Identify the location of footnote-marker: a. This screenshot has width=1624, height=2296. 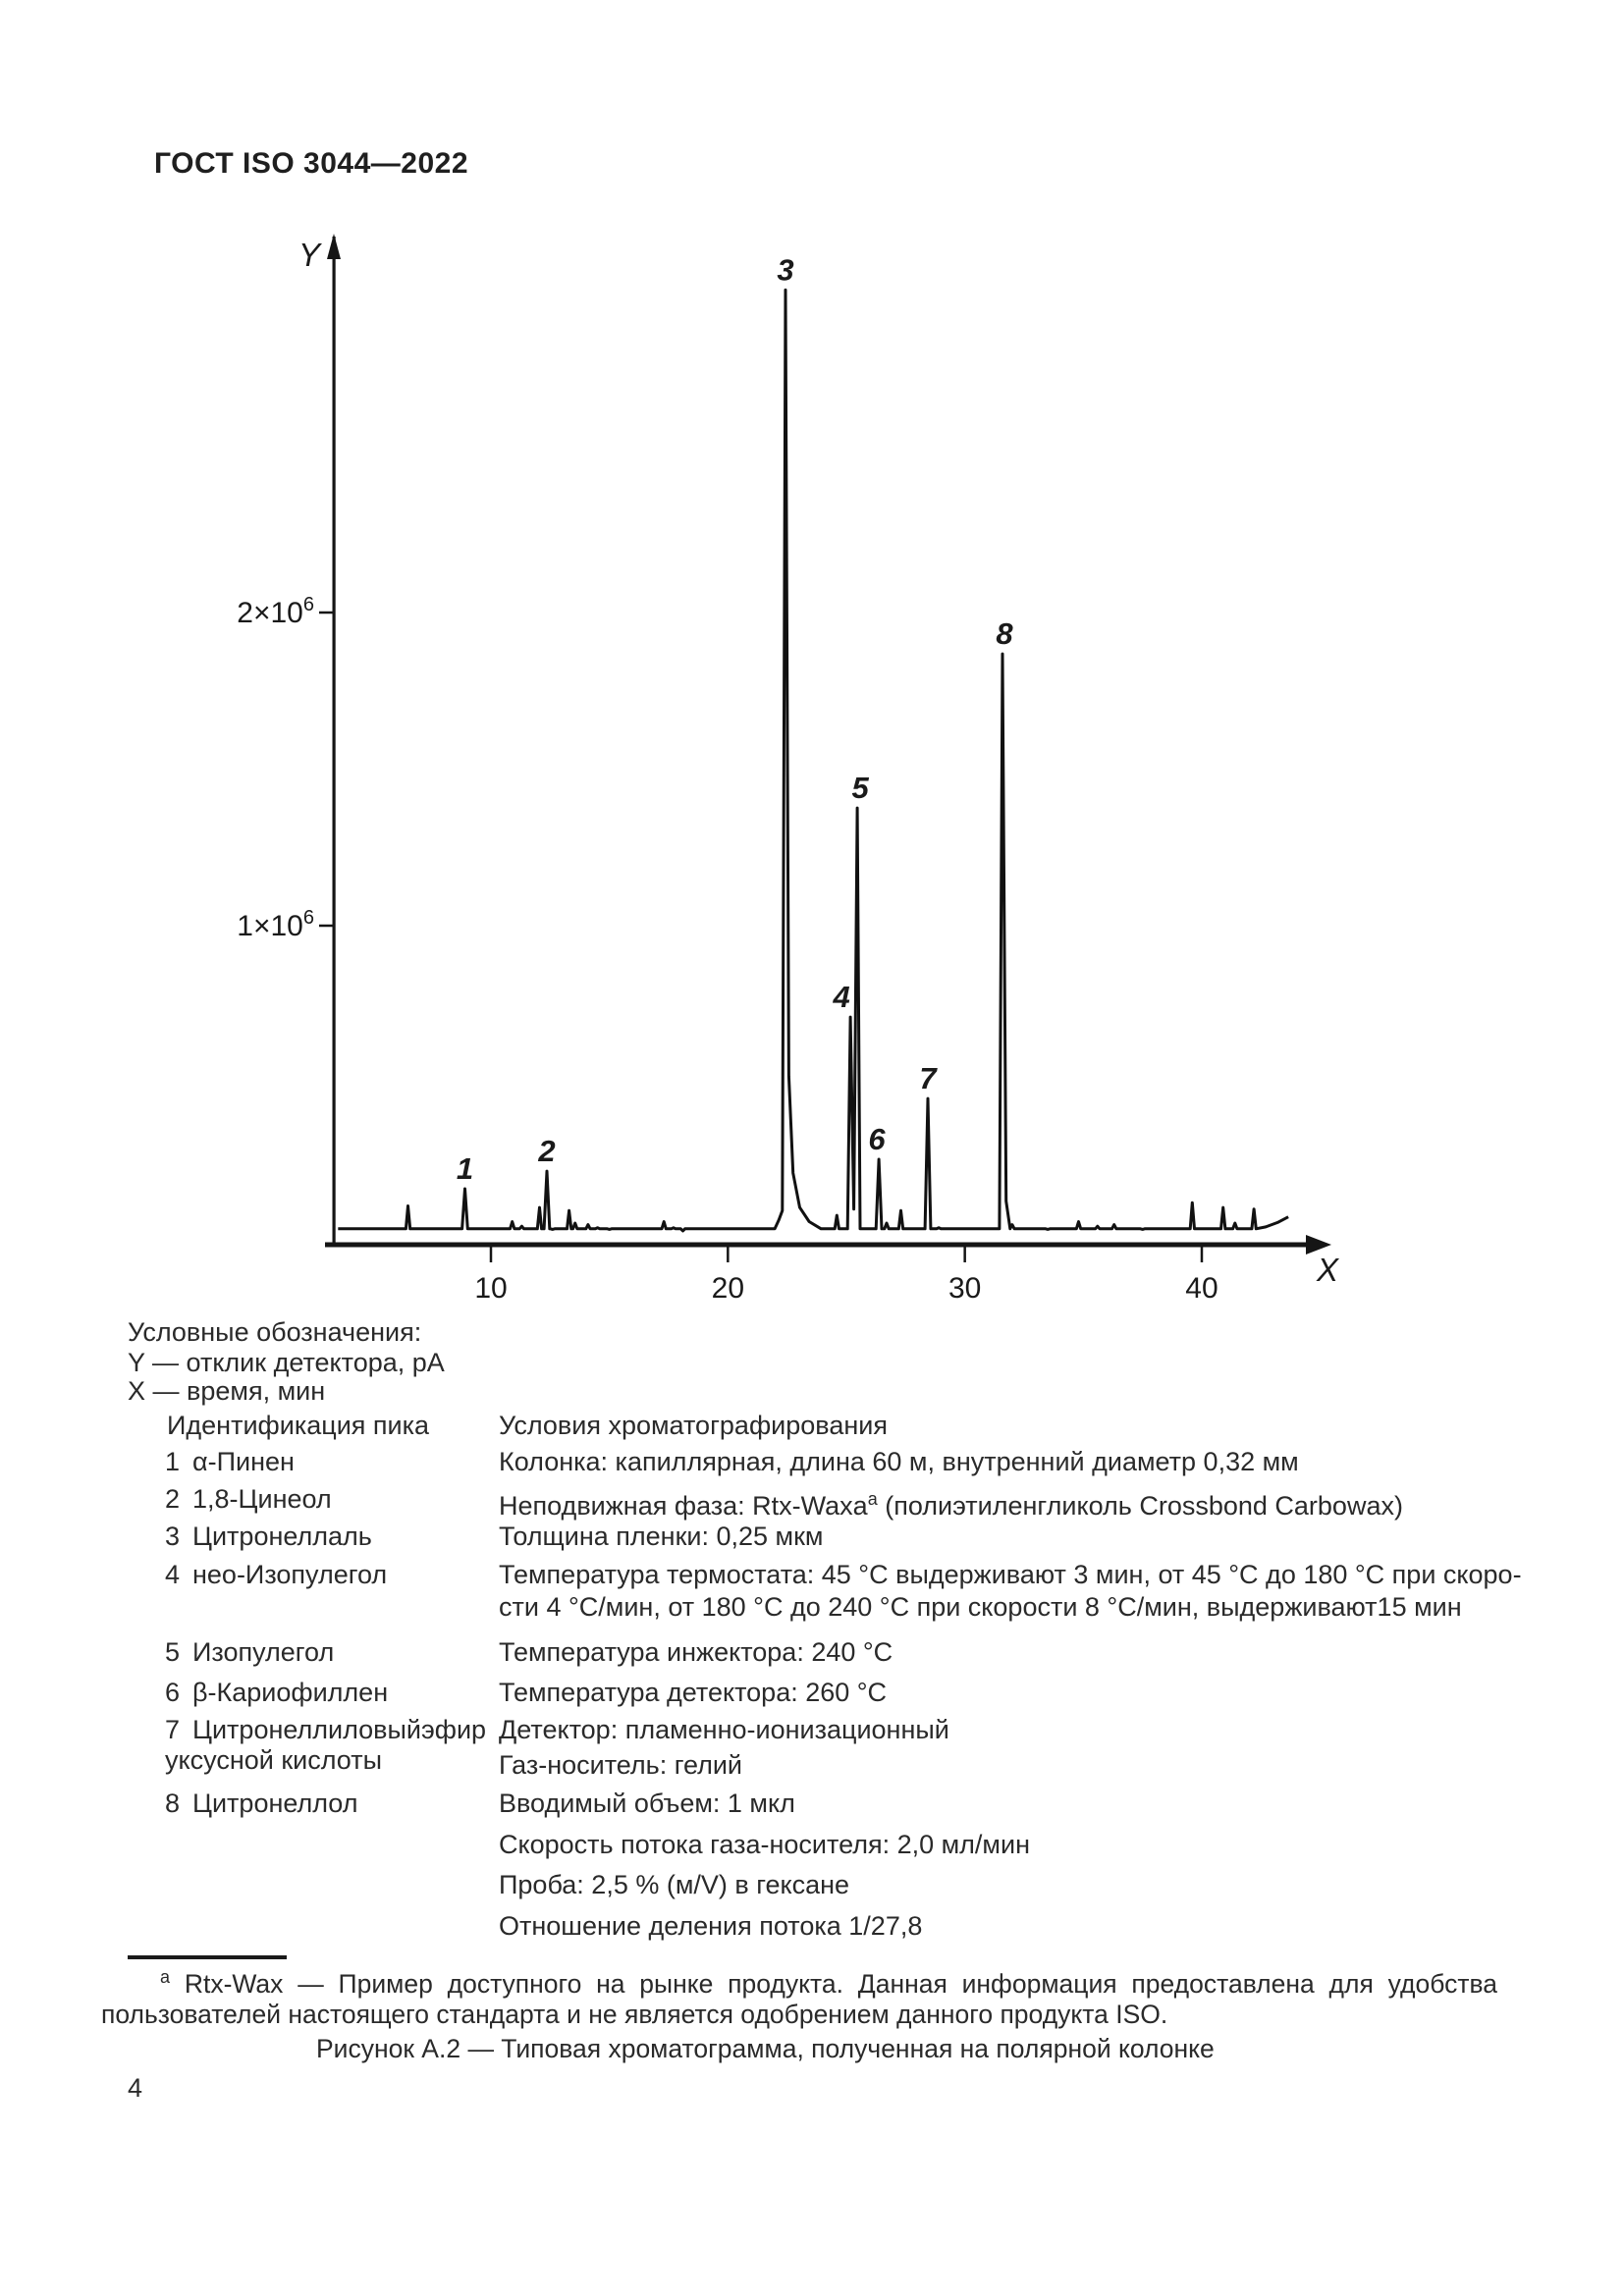
(165, 1977).